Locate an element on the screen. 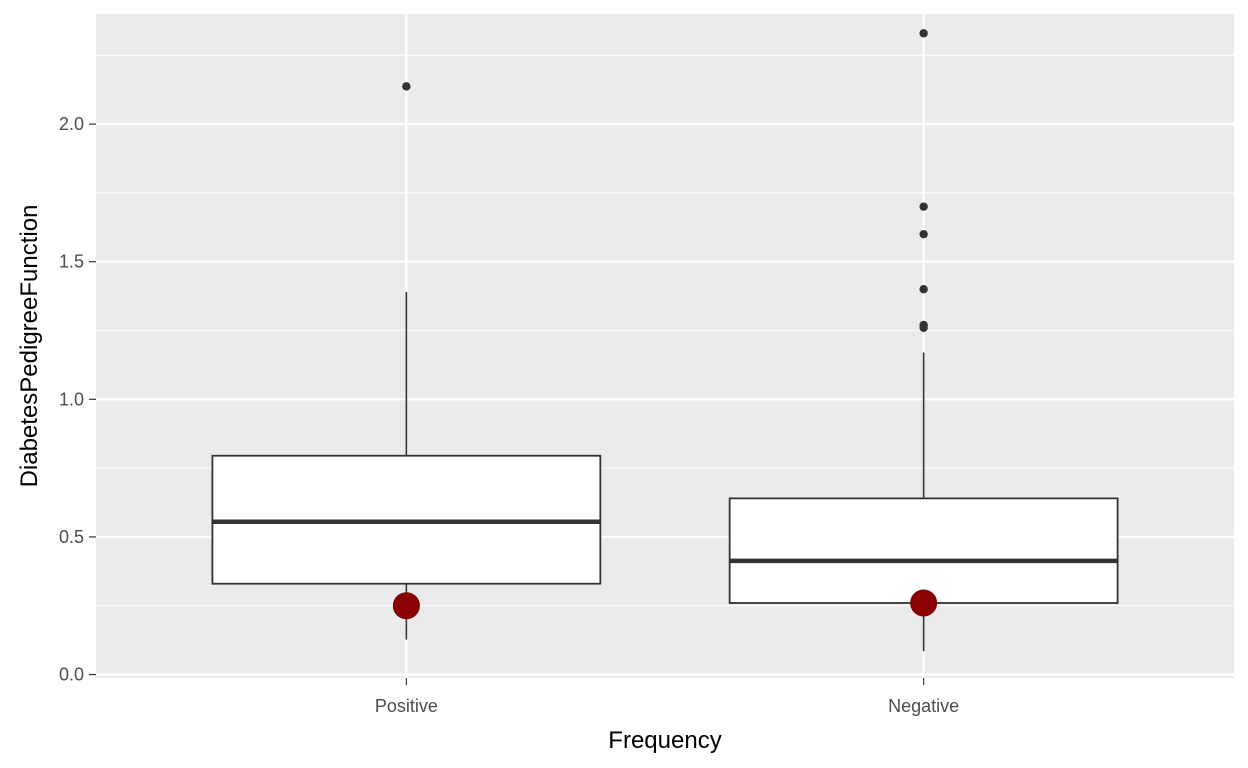 This screenshot has width=1248, height=768. iqr-box is located at coordinates (923, 550).